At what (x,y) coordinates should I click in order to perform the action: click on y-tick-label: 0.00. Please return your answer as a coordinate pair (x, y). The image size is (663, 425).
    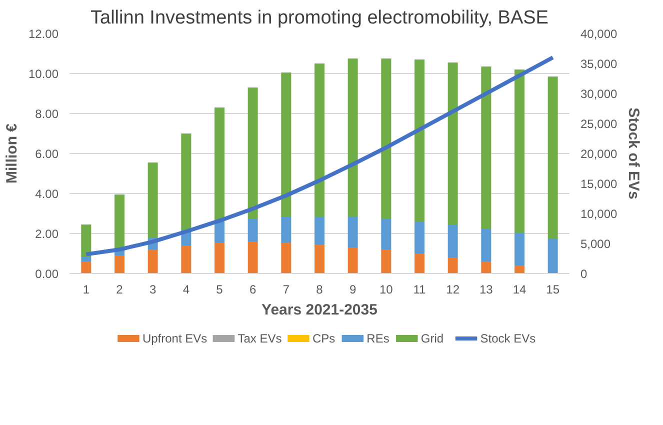
    Looking at the image, I should click on (47, 274).